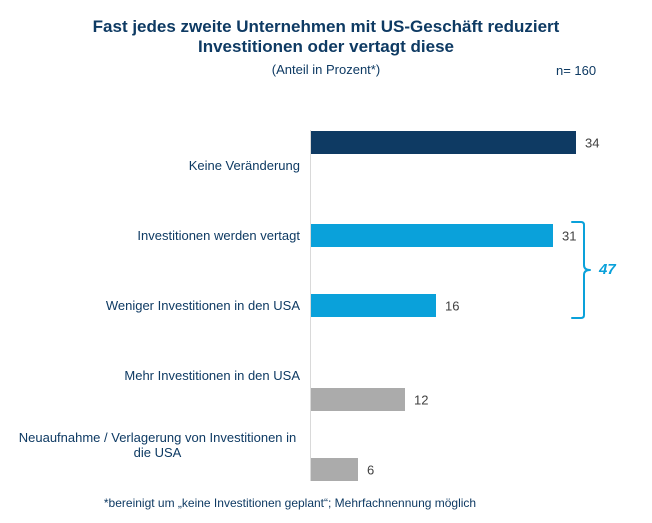 The width and height of the screenshot is (652, 523). I want to click on chart-row: Keine Veränderung 34, so click(326, 165).